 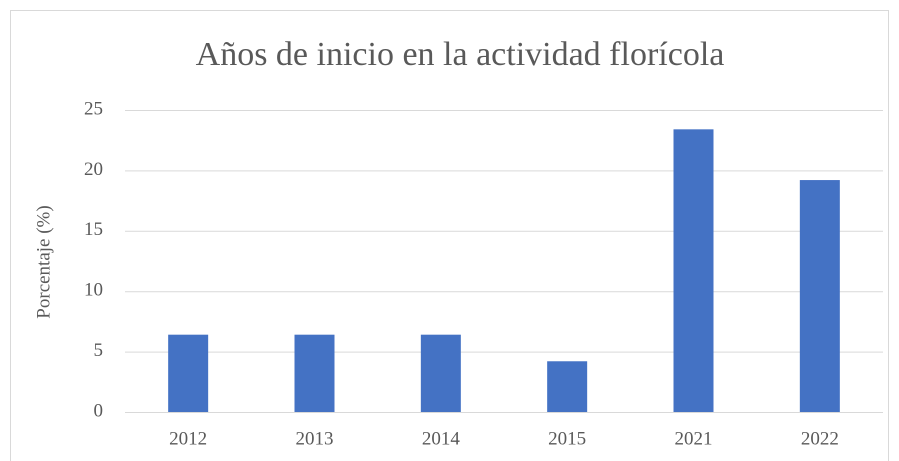 I want to click on y-tick-label: 15, so click(x=93, y=229).